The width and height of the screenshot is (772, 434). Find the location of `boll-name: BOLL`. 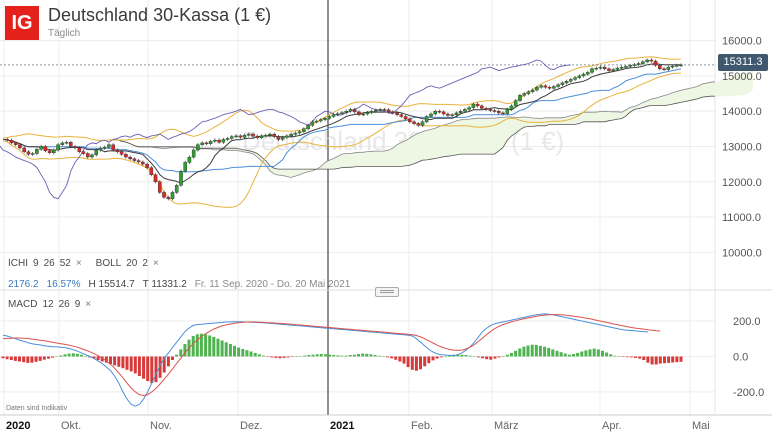

boll-name: BOLL is located at coordinates (108, 263).